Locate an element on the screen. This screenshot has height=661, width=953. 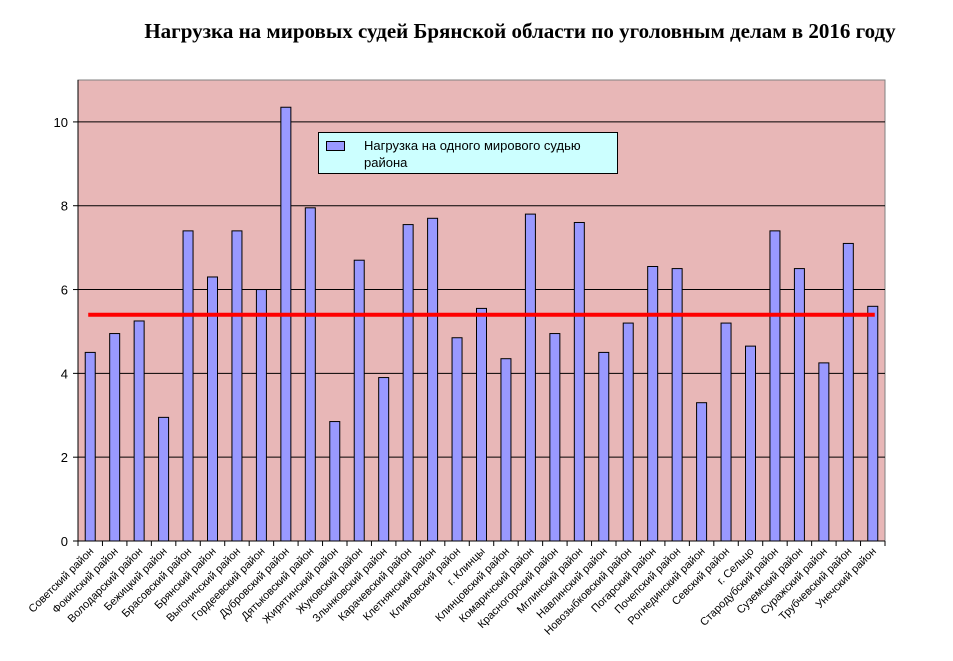
y-tick-label: 2 is located at coordinates (64, 457).